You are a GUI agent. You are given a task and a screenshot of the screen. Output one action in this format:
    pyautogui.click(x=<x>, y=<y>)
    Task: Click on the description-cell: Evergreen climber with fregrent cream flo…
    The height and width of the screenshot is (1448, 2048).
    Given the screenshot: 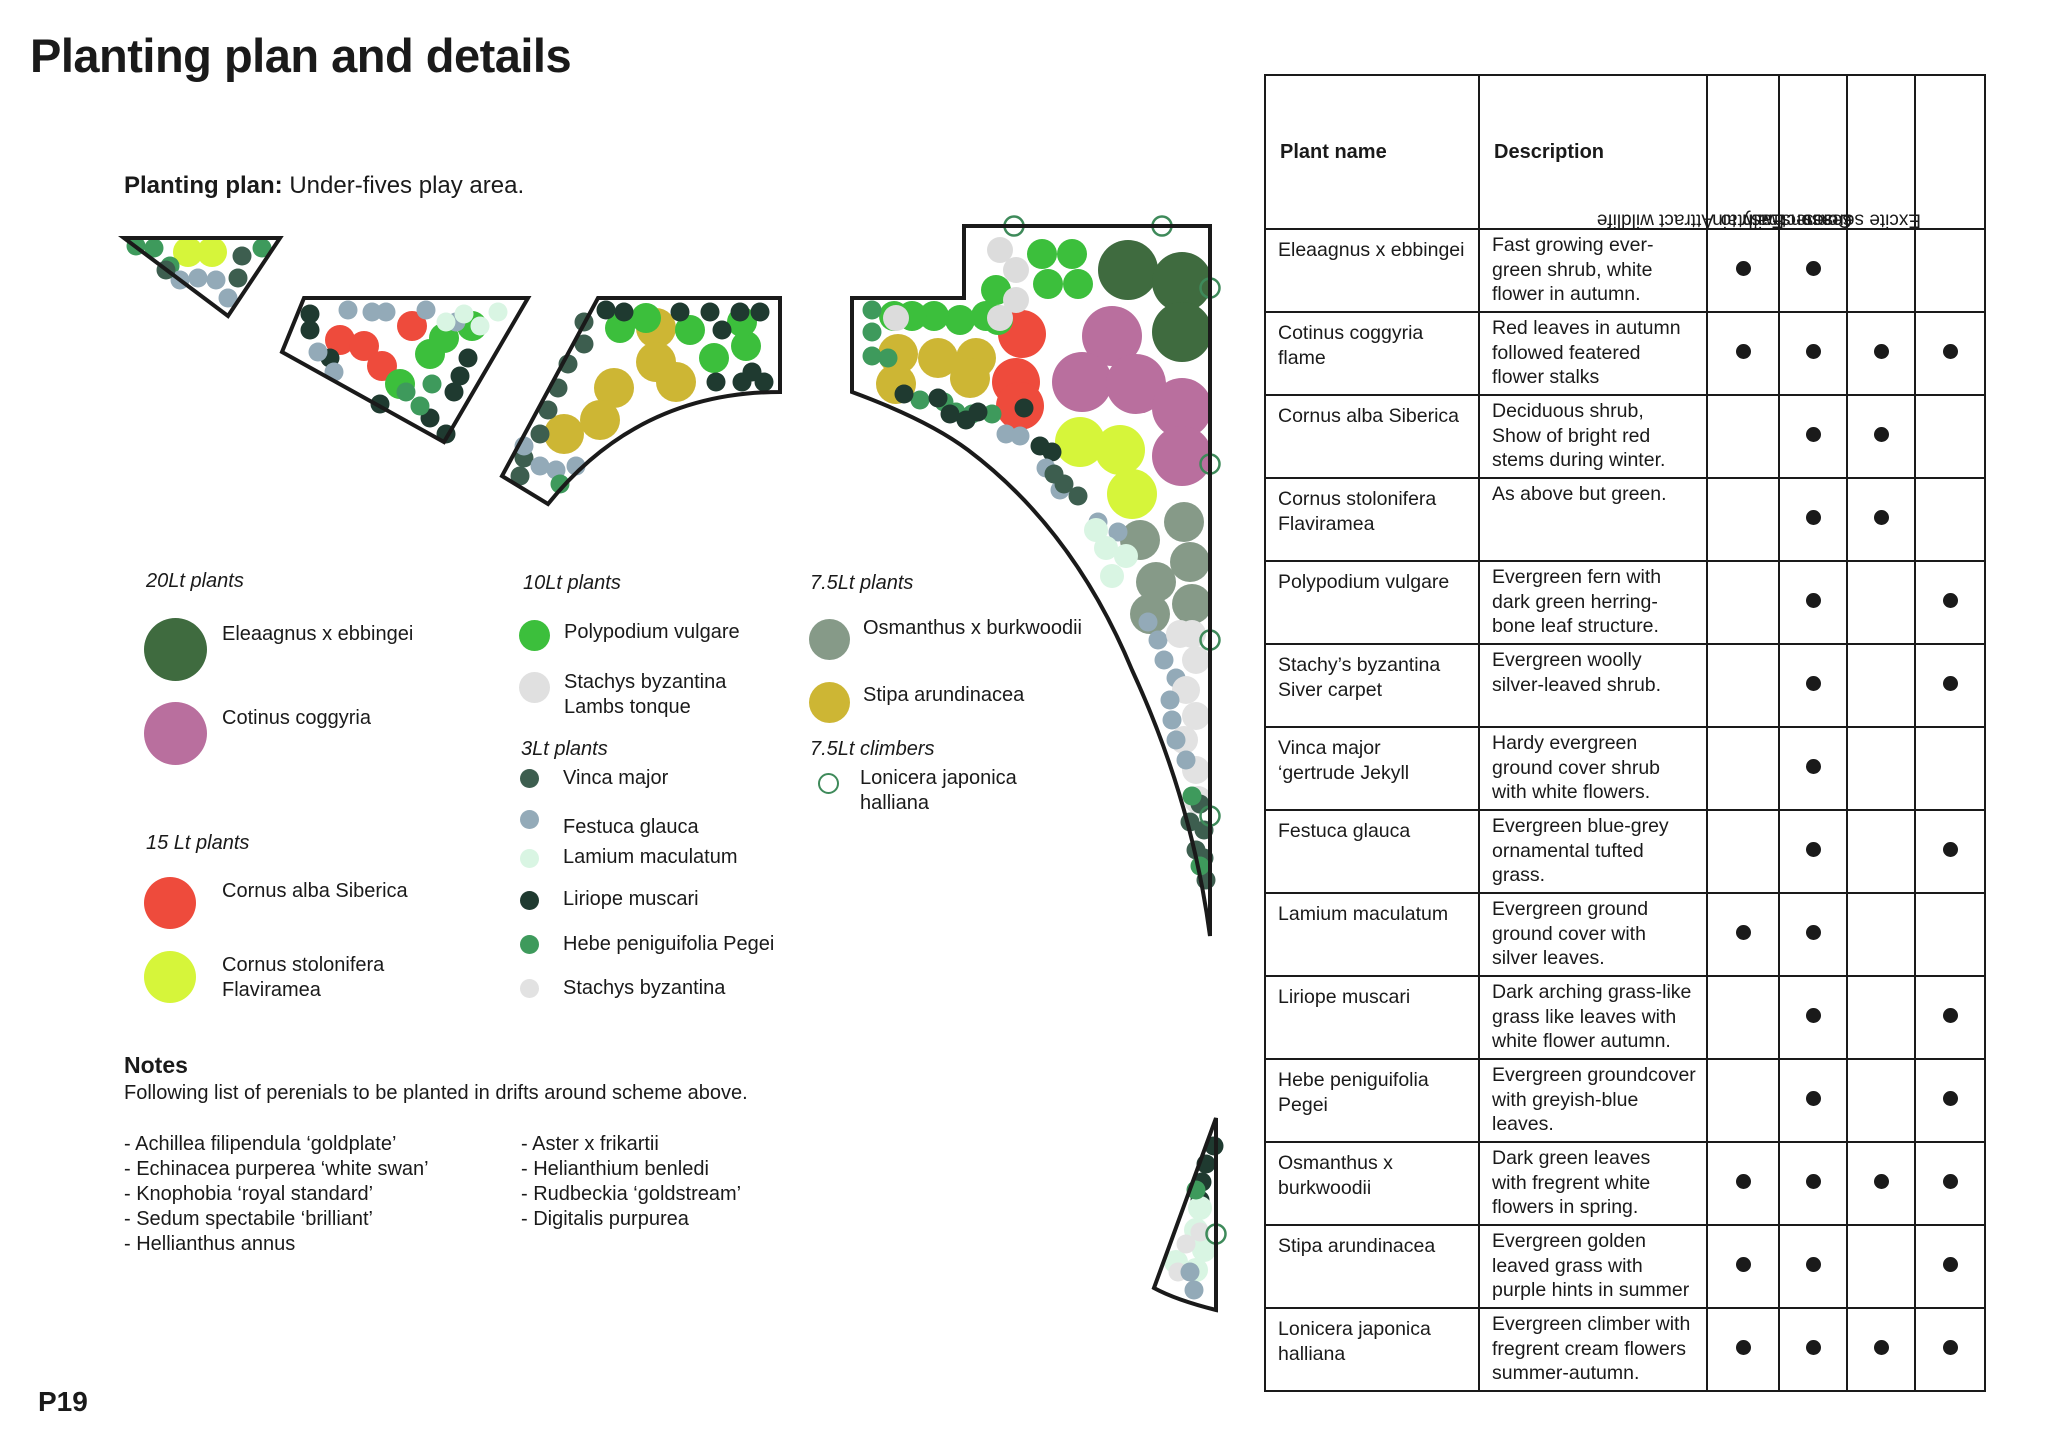 What is the action you would take?
    pyautogui.click(x=1593, y=1349)
    